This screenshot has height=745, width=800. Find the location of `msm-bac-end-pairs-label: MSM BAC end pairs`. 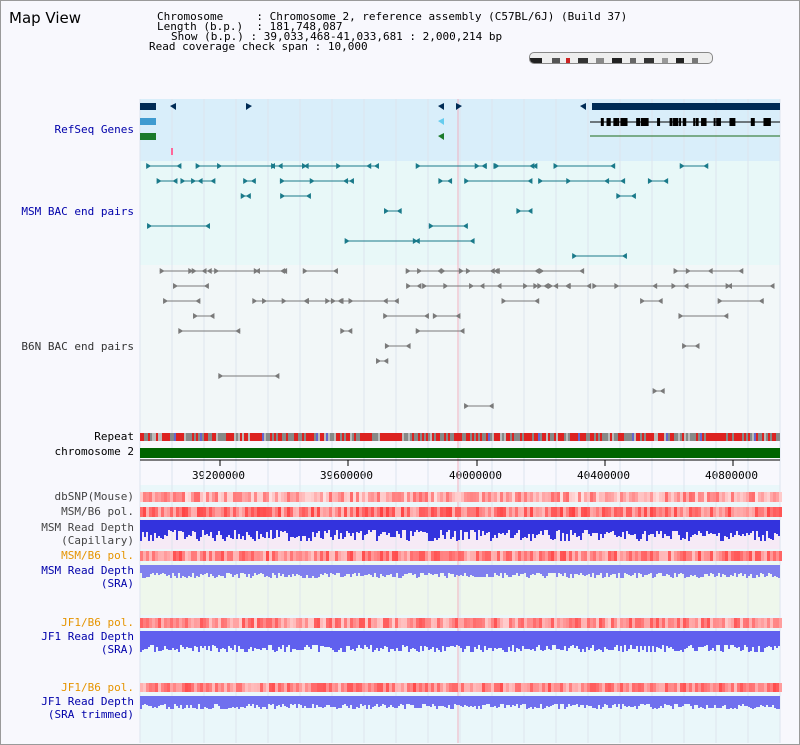

msm-bac-end-pairs-label: MSM BAC end pairs is located at coordinates (77, 211).